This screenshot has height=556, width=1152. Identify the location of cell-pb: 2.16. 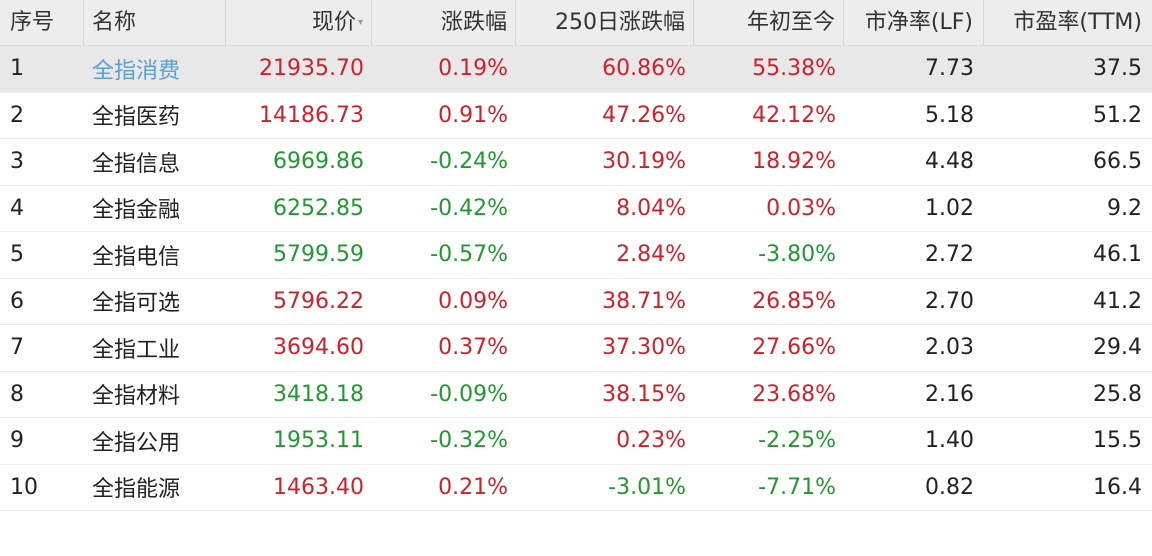
(949, 394).